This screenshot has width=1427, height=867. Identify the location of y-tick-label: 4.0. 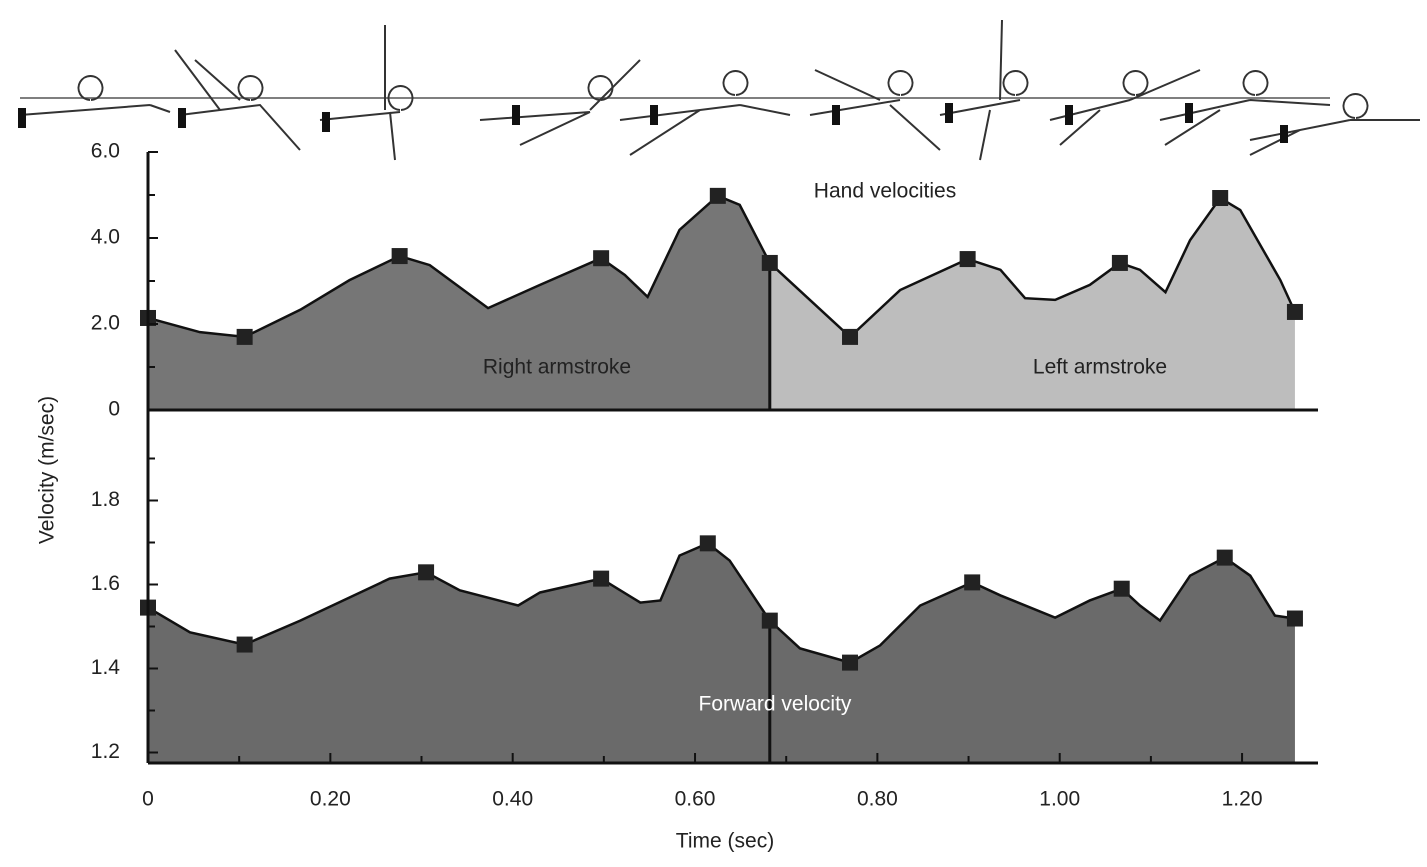
(105, 237).